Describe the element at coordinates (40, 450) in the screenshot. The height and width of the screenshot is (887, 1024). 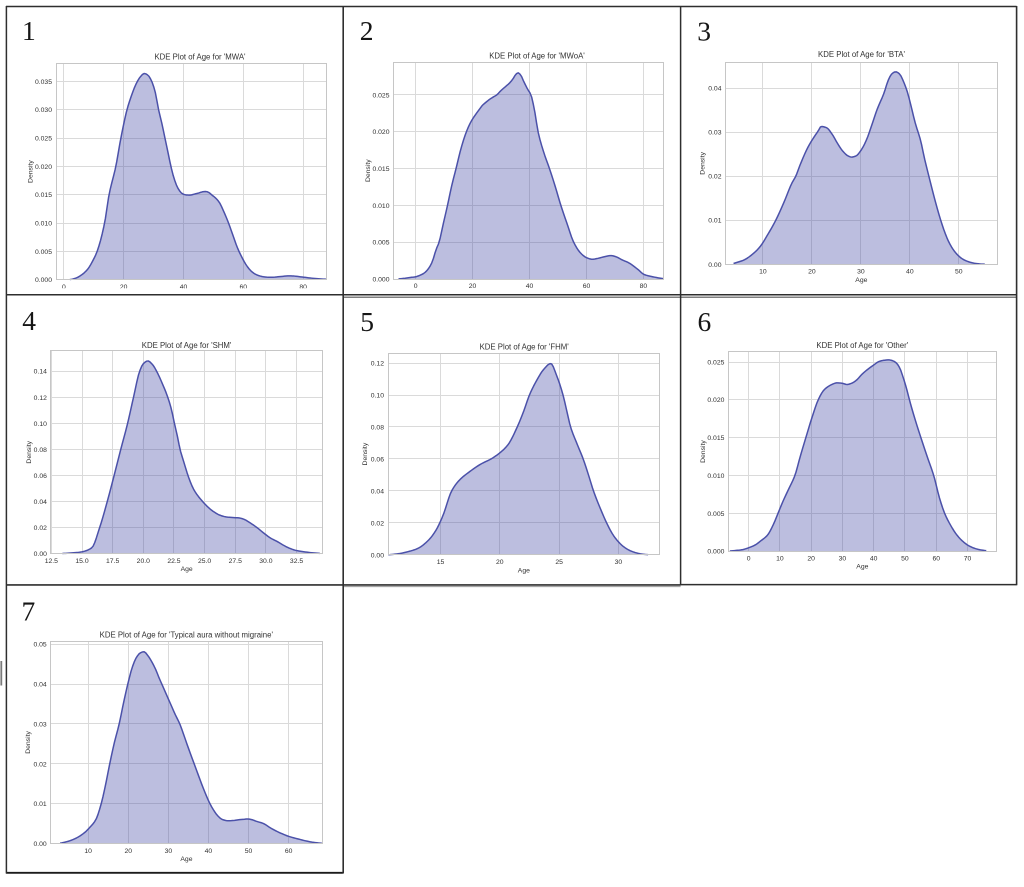
I see `svg-text: 0.08` at that location.